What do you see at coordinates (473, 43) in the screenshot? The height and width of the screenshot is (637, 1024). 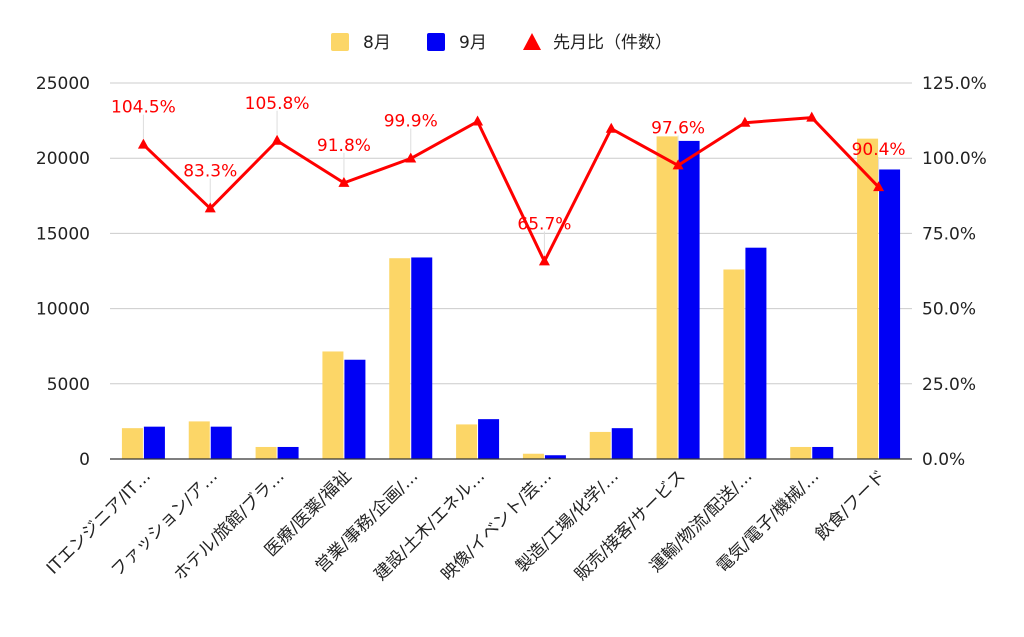 I see `legend-label-sep: 9月` at bounding box center [473, 43].